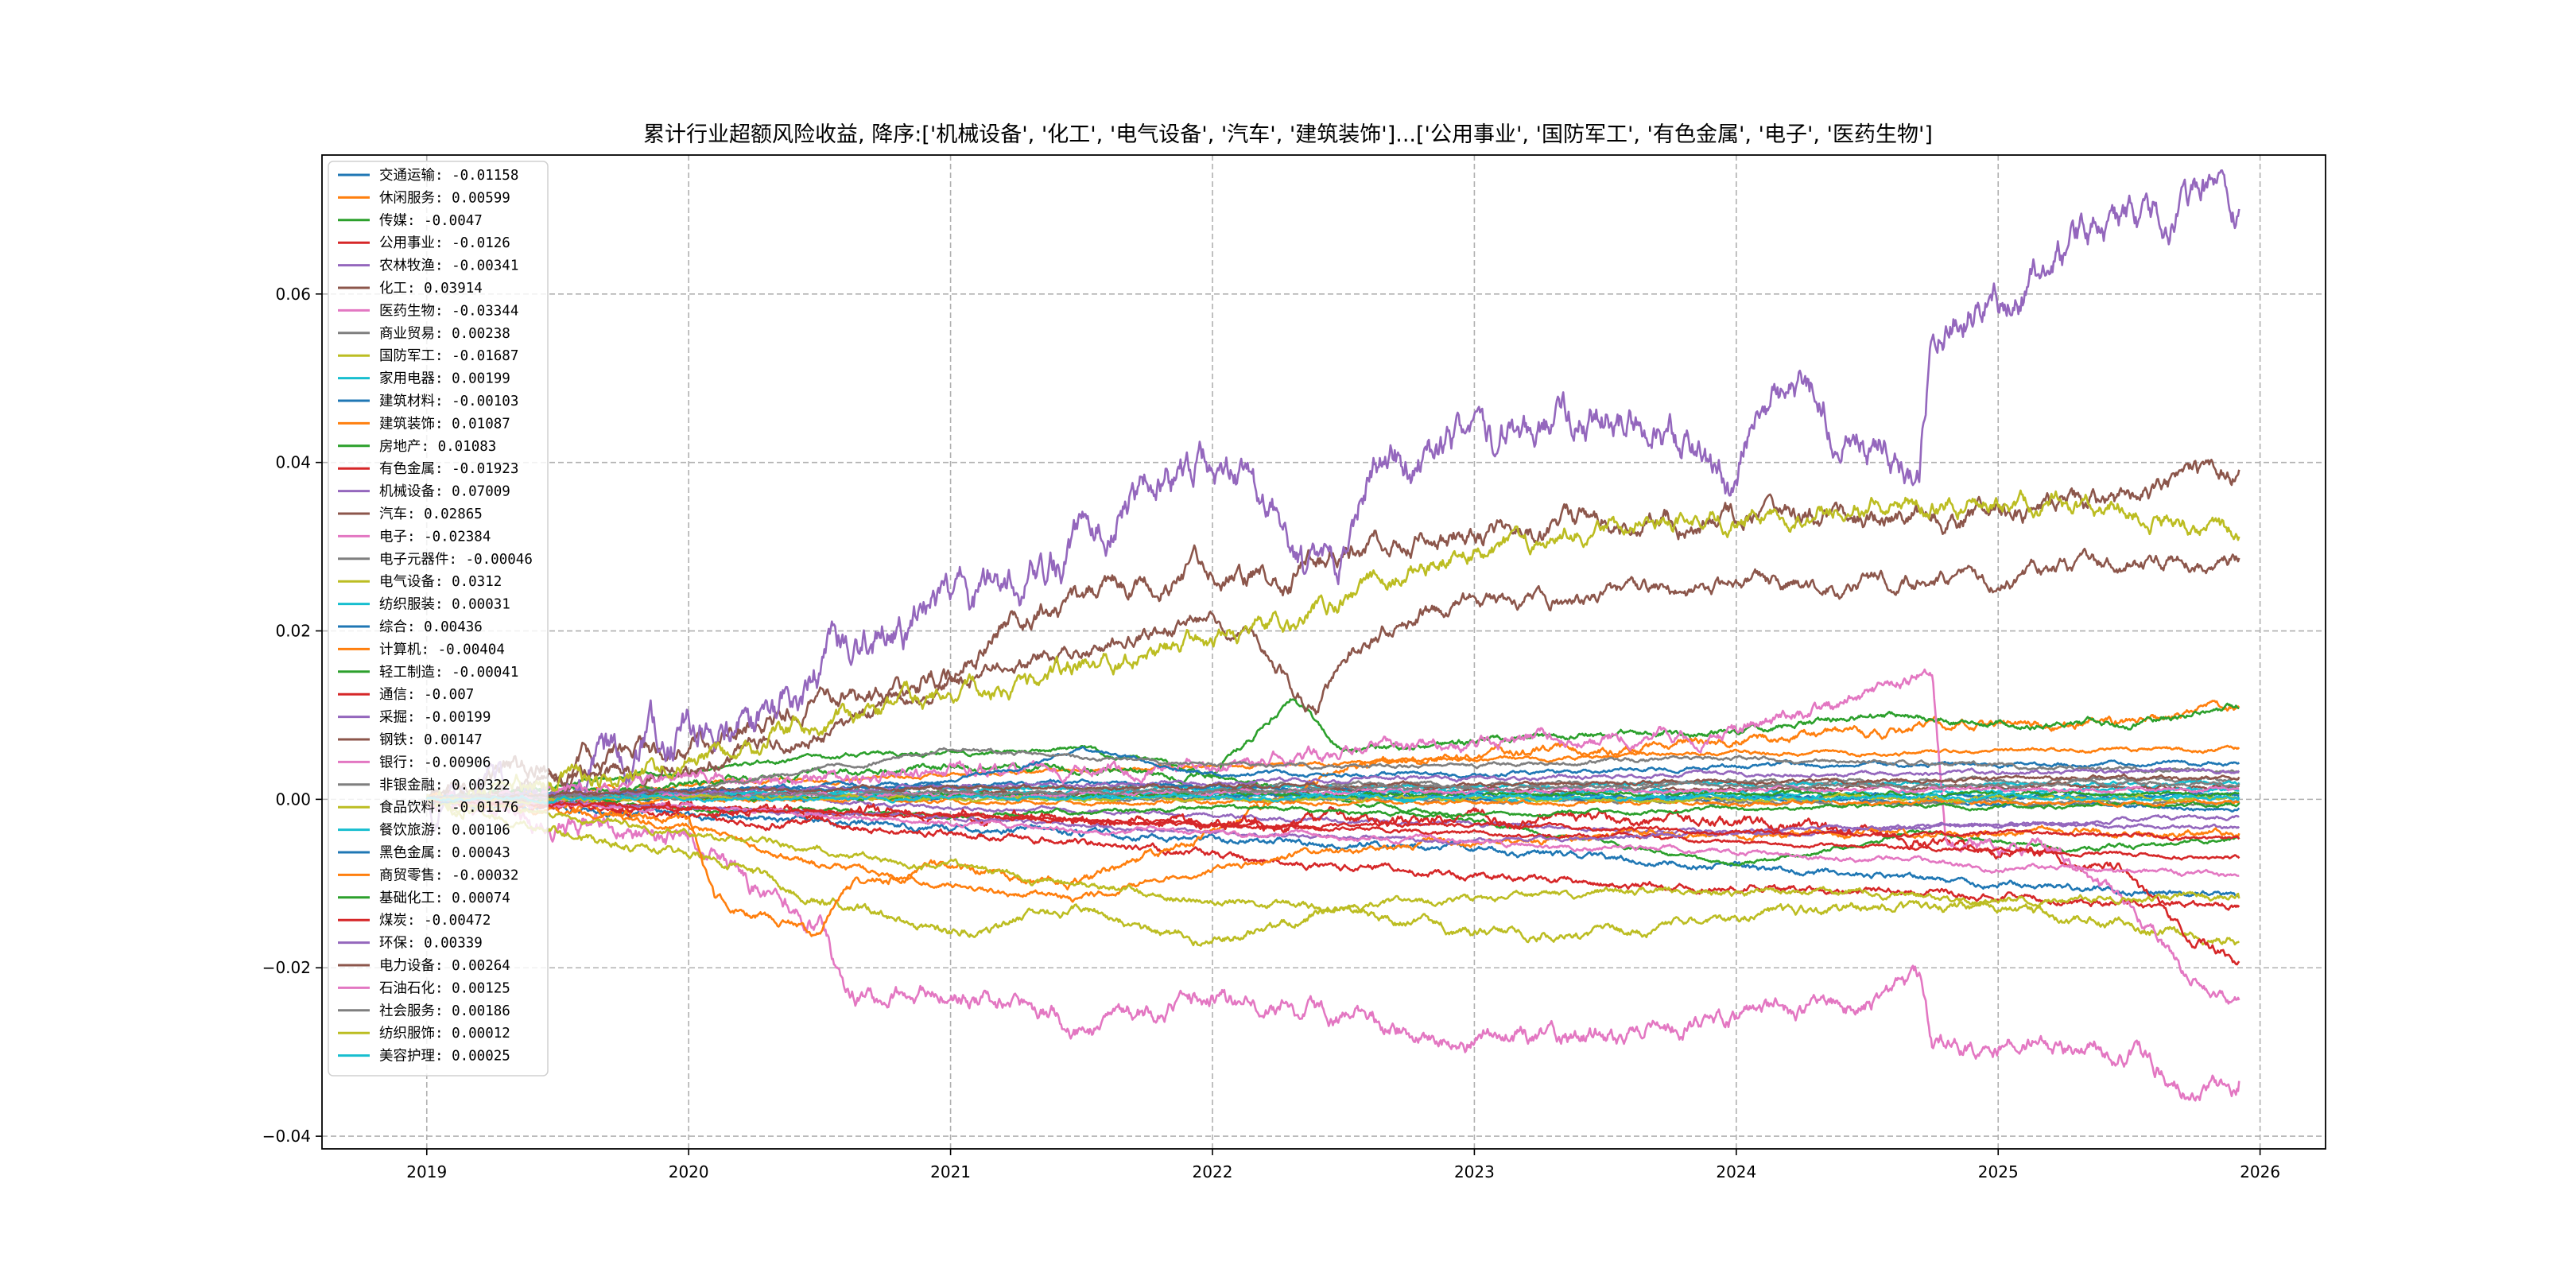  What do you see at coordinates (431, 514) in the screenshot?
I see `legend-entry: 汽车: 0.02865` at bounding box center [431, 514].